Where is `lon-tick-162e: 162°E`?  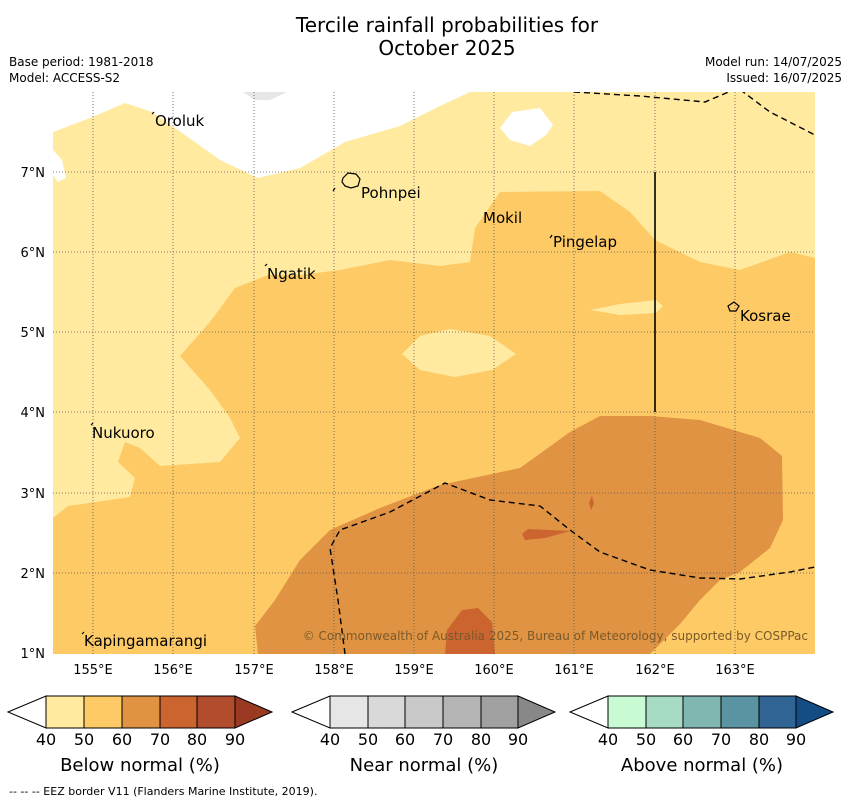
lon-tick-162e: 162°E is located at coordinates (655, 670).